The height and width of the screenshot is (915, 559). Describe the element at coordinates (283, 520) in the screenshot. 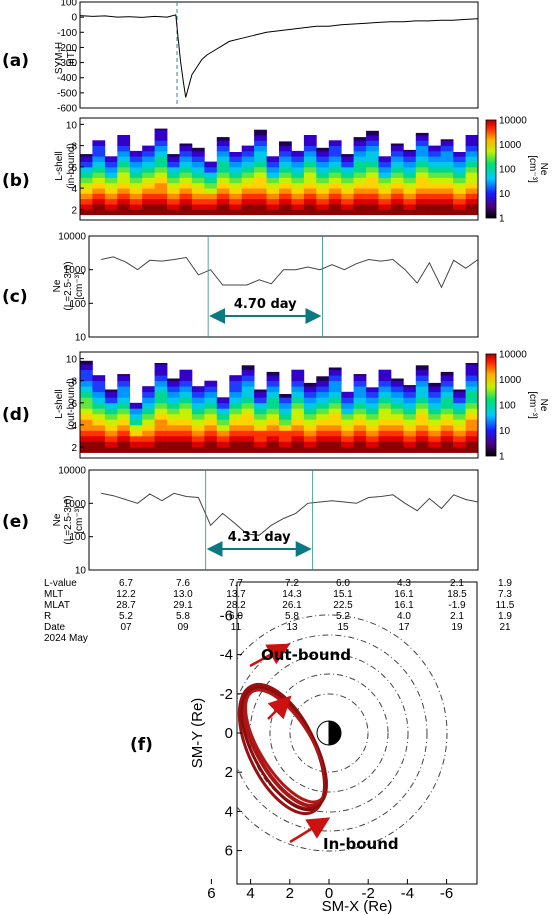

I see `axes-e` at that location.